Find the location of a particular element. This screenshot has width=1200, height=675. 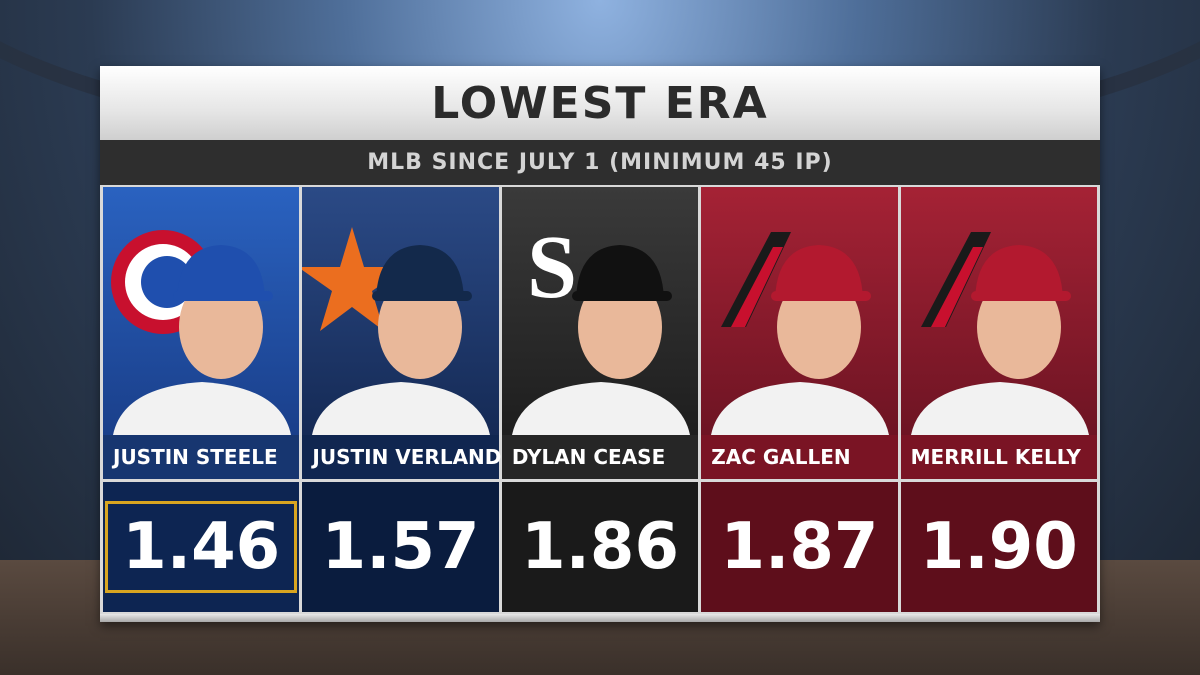

player-portrait: S is located at coordinates (600, 326).